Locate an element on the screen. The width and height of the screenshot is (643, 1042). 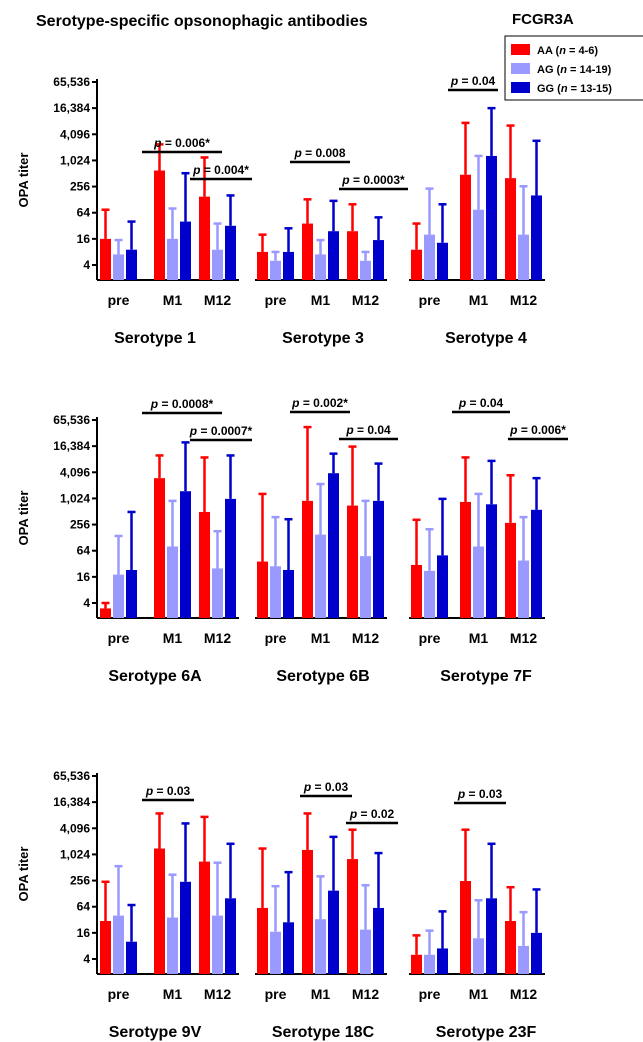
p-value-label: p = 0.008 is located at coordinates (319, 153).